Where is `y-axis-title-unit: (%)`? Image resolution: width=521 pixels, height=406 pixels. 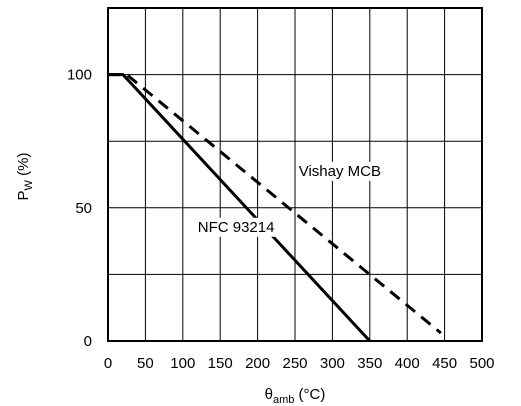 y-axis-title-unit: (%) is located at coordinates (23, 167).